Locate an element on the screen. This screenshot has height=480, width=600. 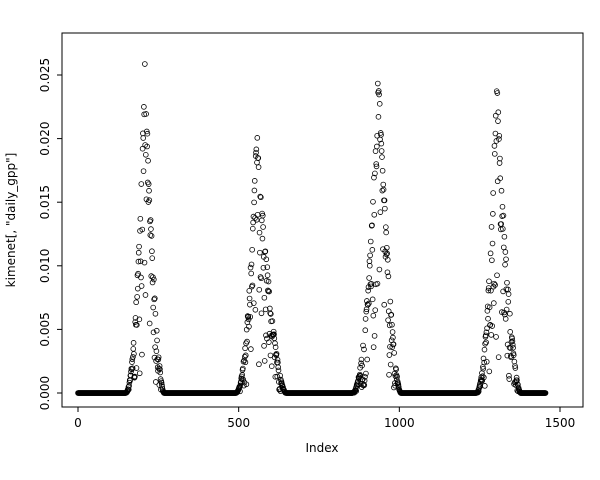
y-tick-label: 0.000 is located at coordinates (45, 393).